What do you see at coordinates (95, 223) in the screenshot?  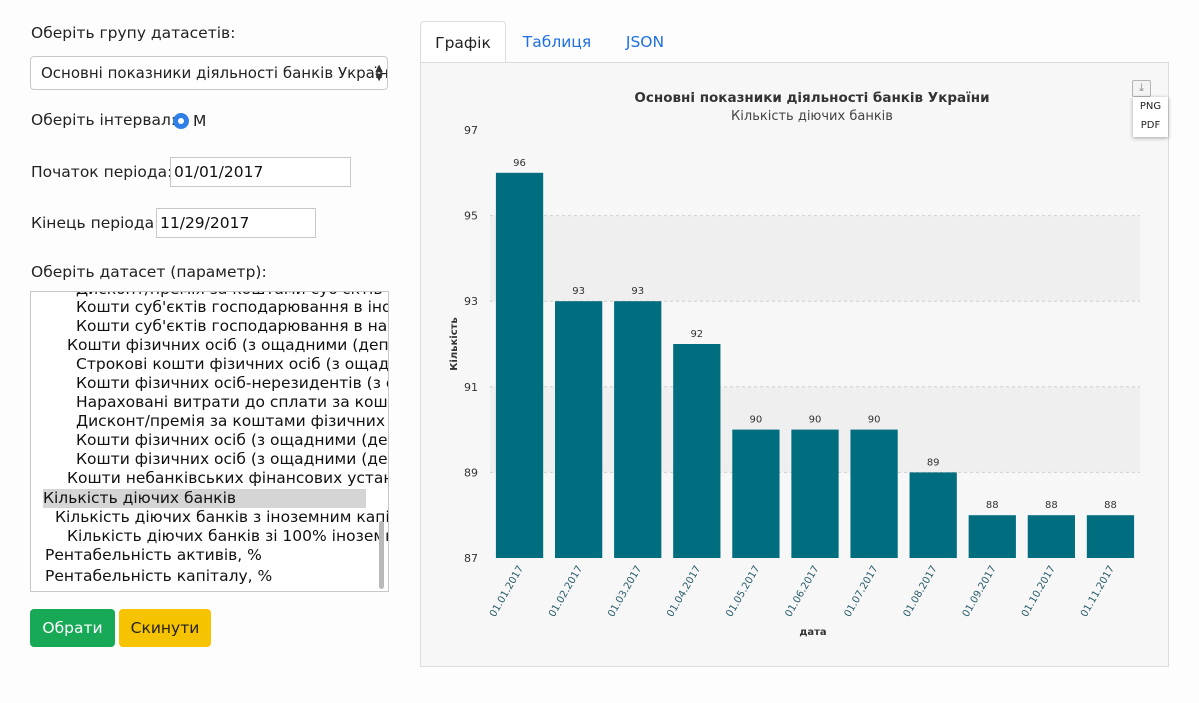 I see `end-label: Кінець періода:` at bounding box center [95, 223].